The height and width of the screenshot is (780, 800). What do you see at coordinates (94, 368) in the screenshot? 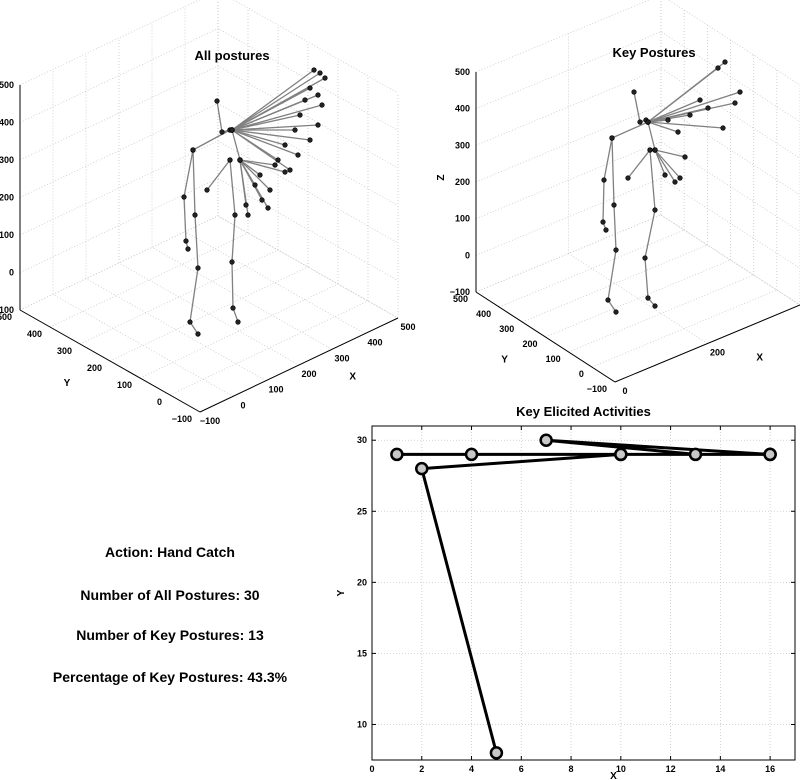
I see `y-tick-label: 200` at bounding box center [94, 368].